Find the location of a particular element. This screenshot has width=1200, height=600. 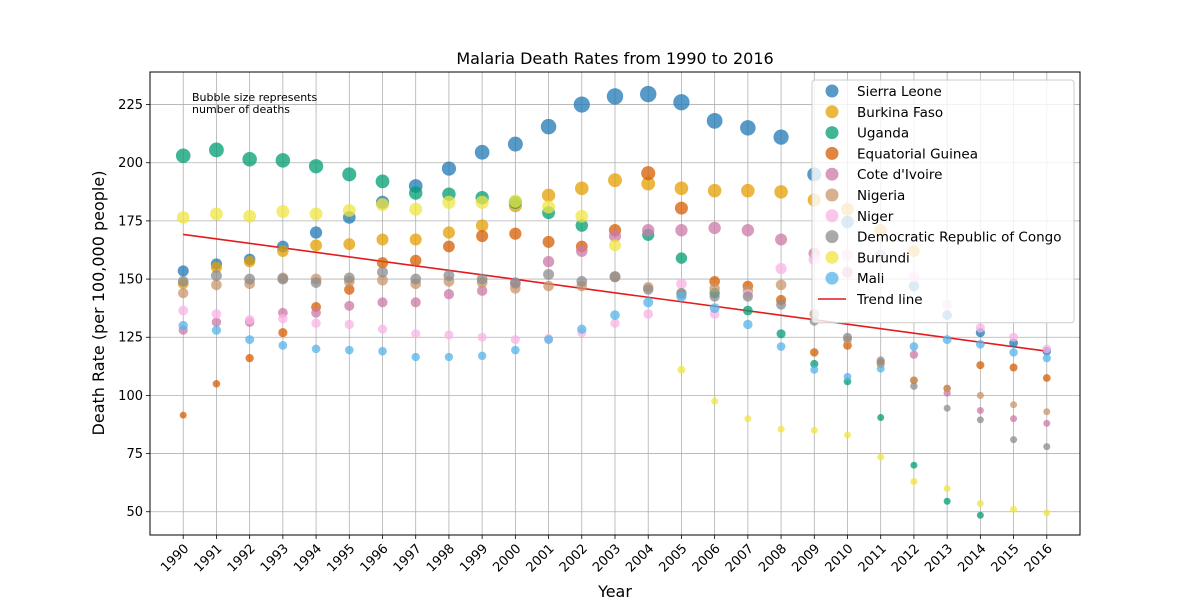

trend-line-layer is located at coordinates (615, 292).